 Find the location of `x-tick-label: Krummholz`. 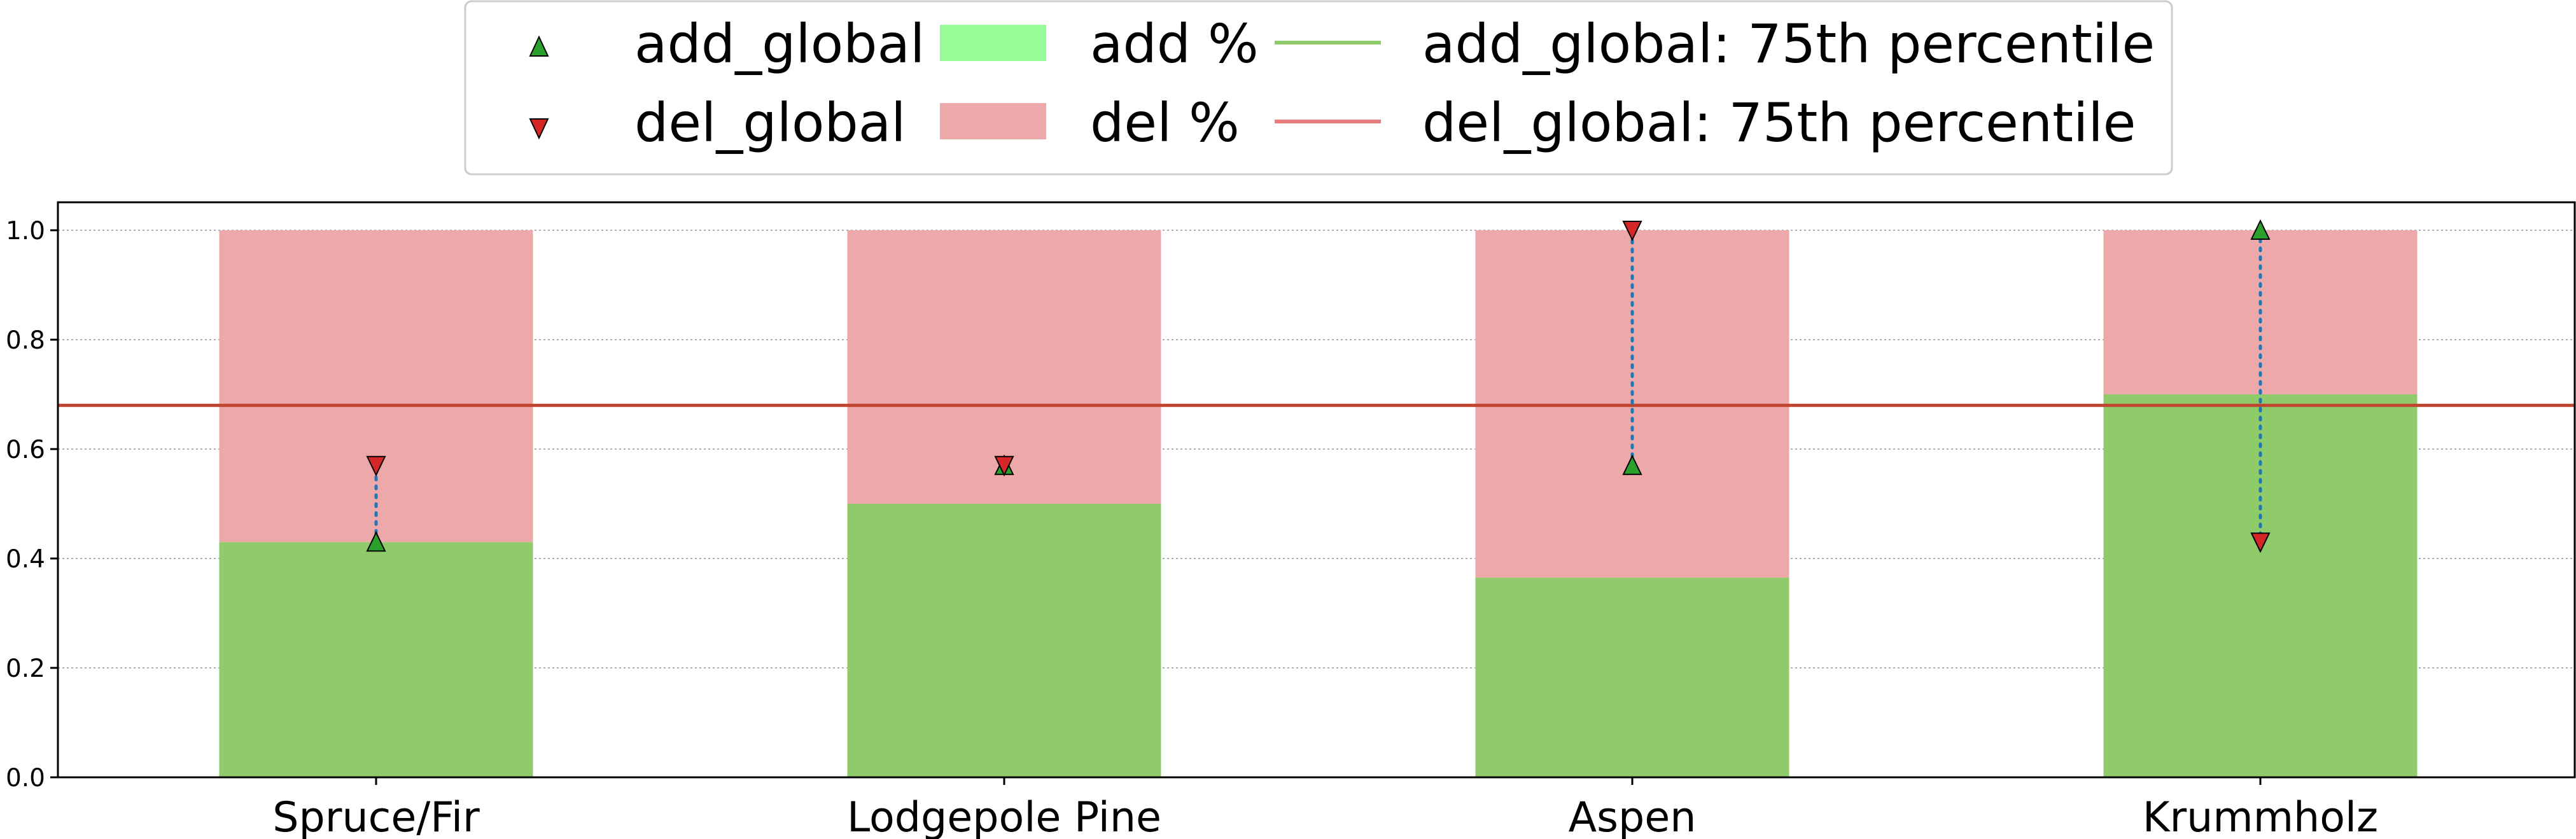

x-tick-label: Krummholz is located at coordinates (2260, 816).